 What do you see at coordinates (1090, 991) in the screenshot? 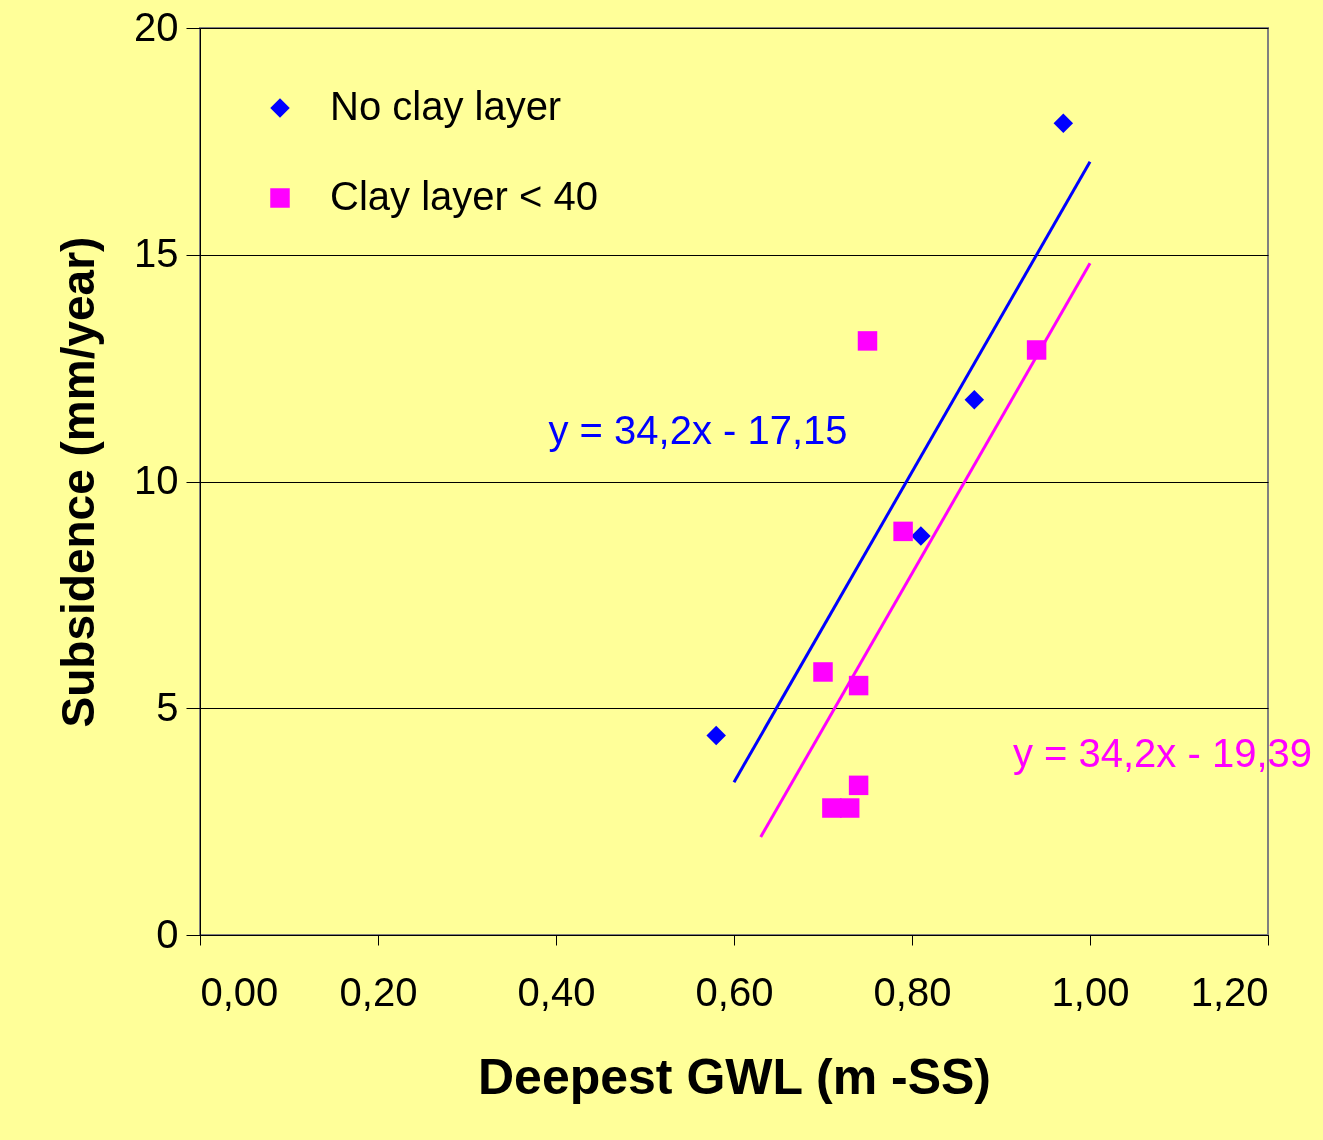
I see `x-tick-label: 1,00` at bounding box center [1090, 991].